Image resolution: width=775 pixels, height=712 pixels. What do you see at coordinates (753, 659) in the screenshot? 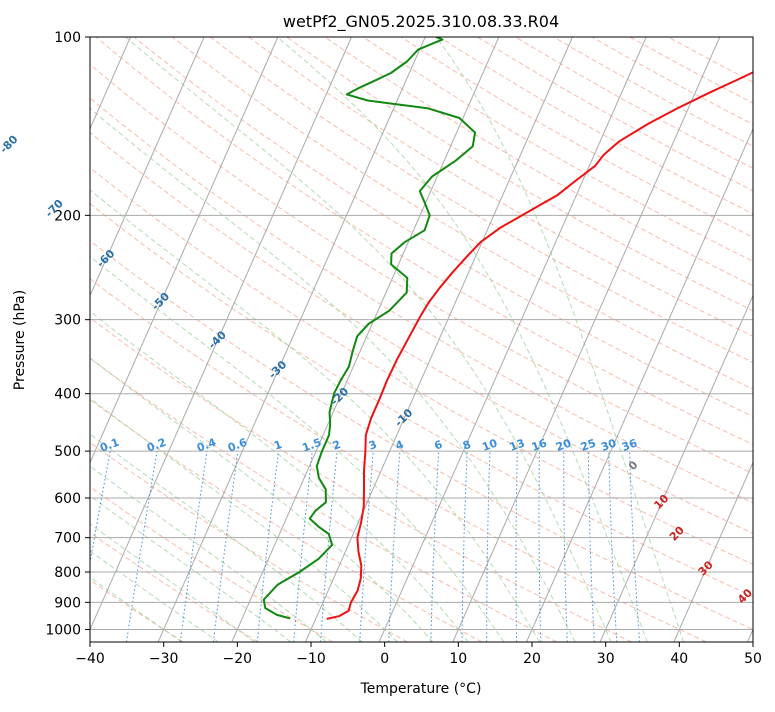
I see `x-tick-label: 50` at bounding box center [753, 659].